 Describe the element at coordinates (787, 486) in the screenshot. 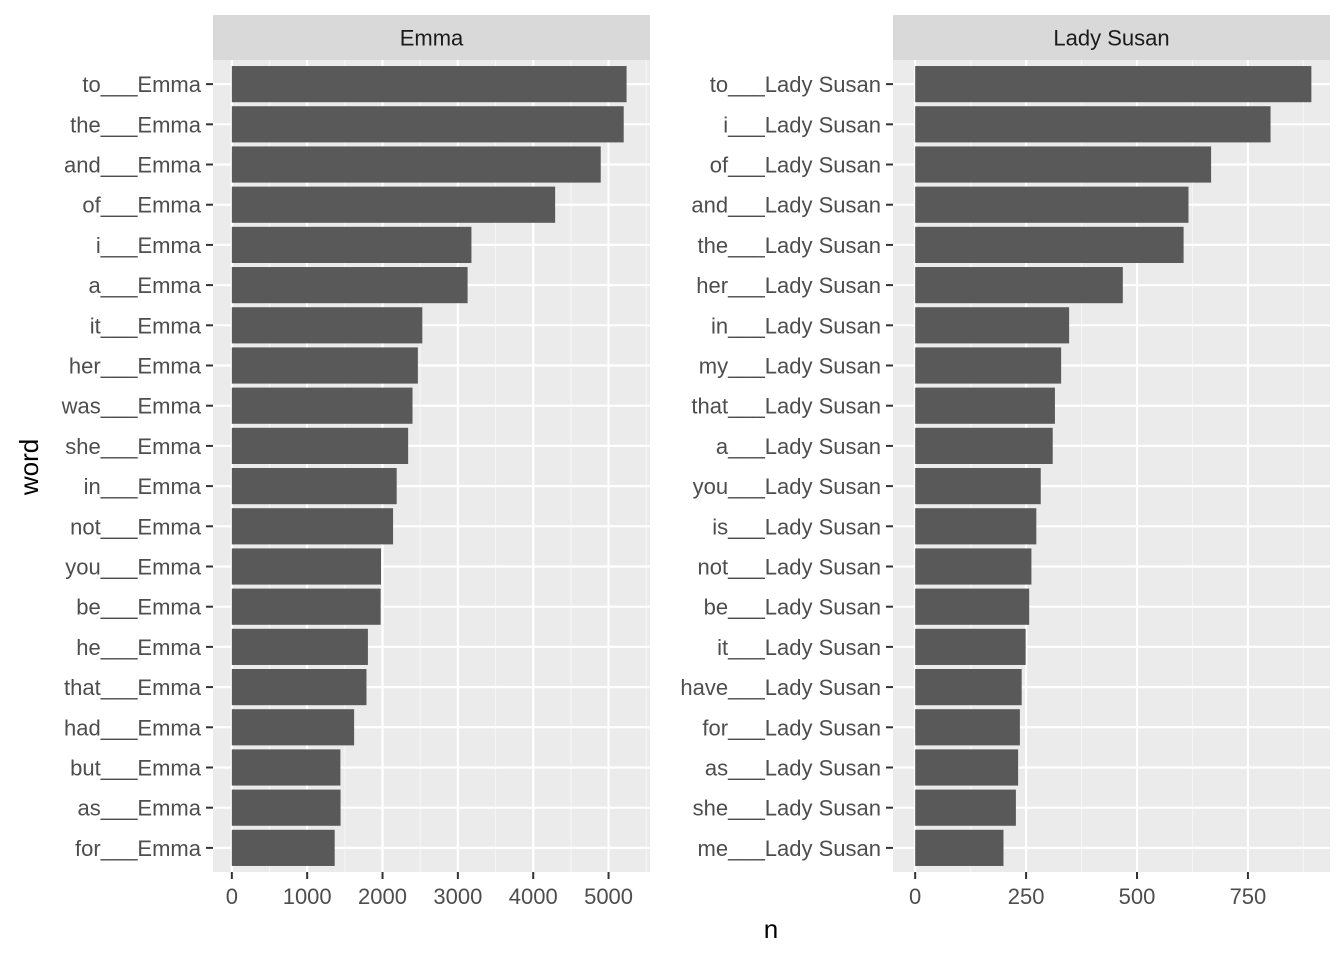

I see `y-tick-label: you___Lady Susan` at that location.